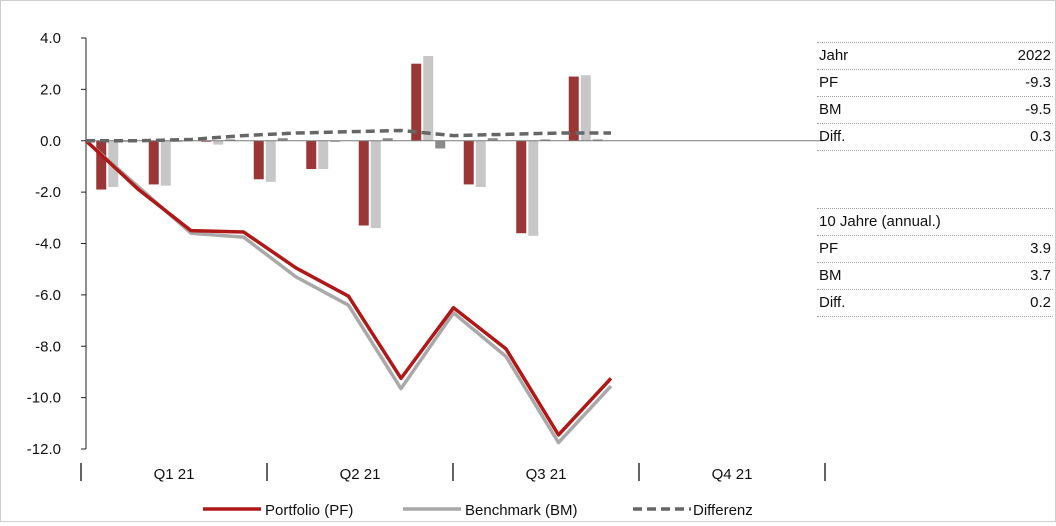 The image size is (1056, 526). What do you see at coordinates (360, 474) in the screenshot?
I see `x-tick-label: Q2 21` at bounding box center [360, 474].